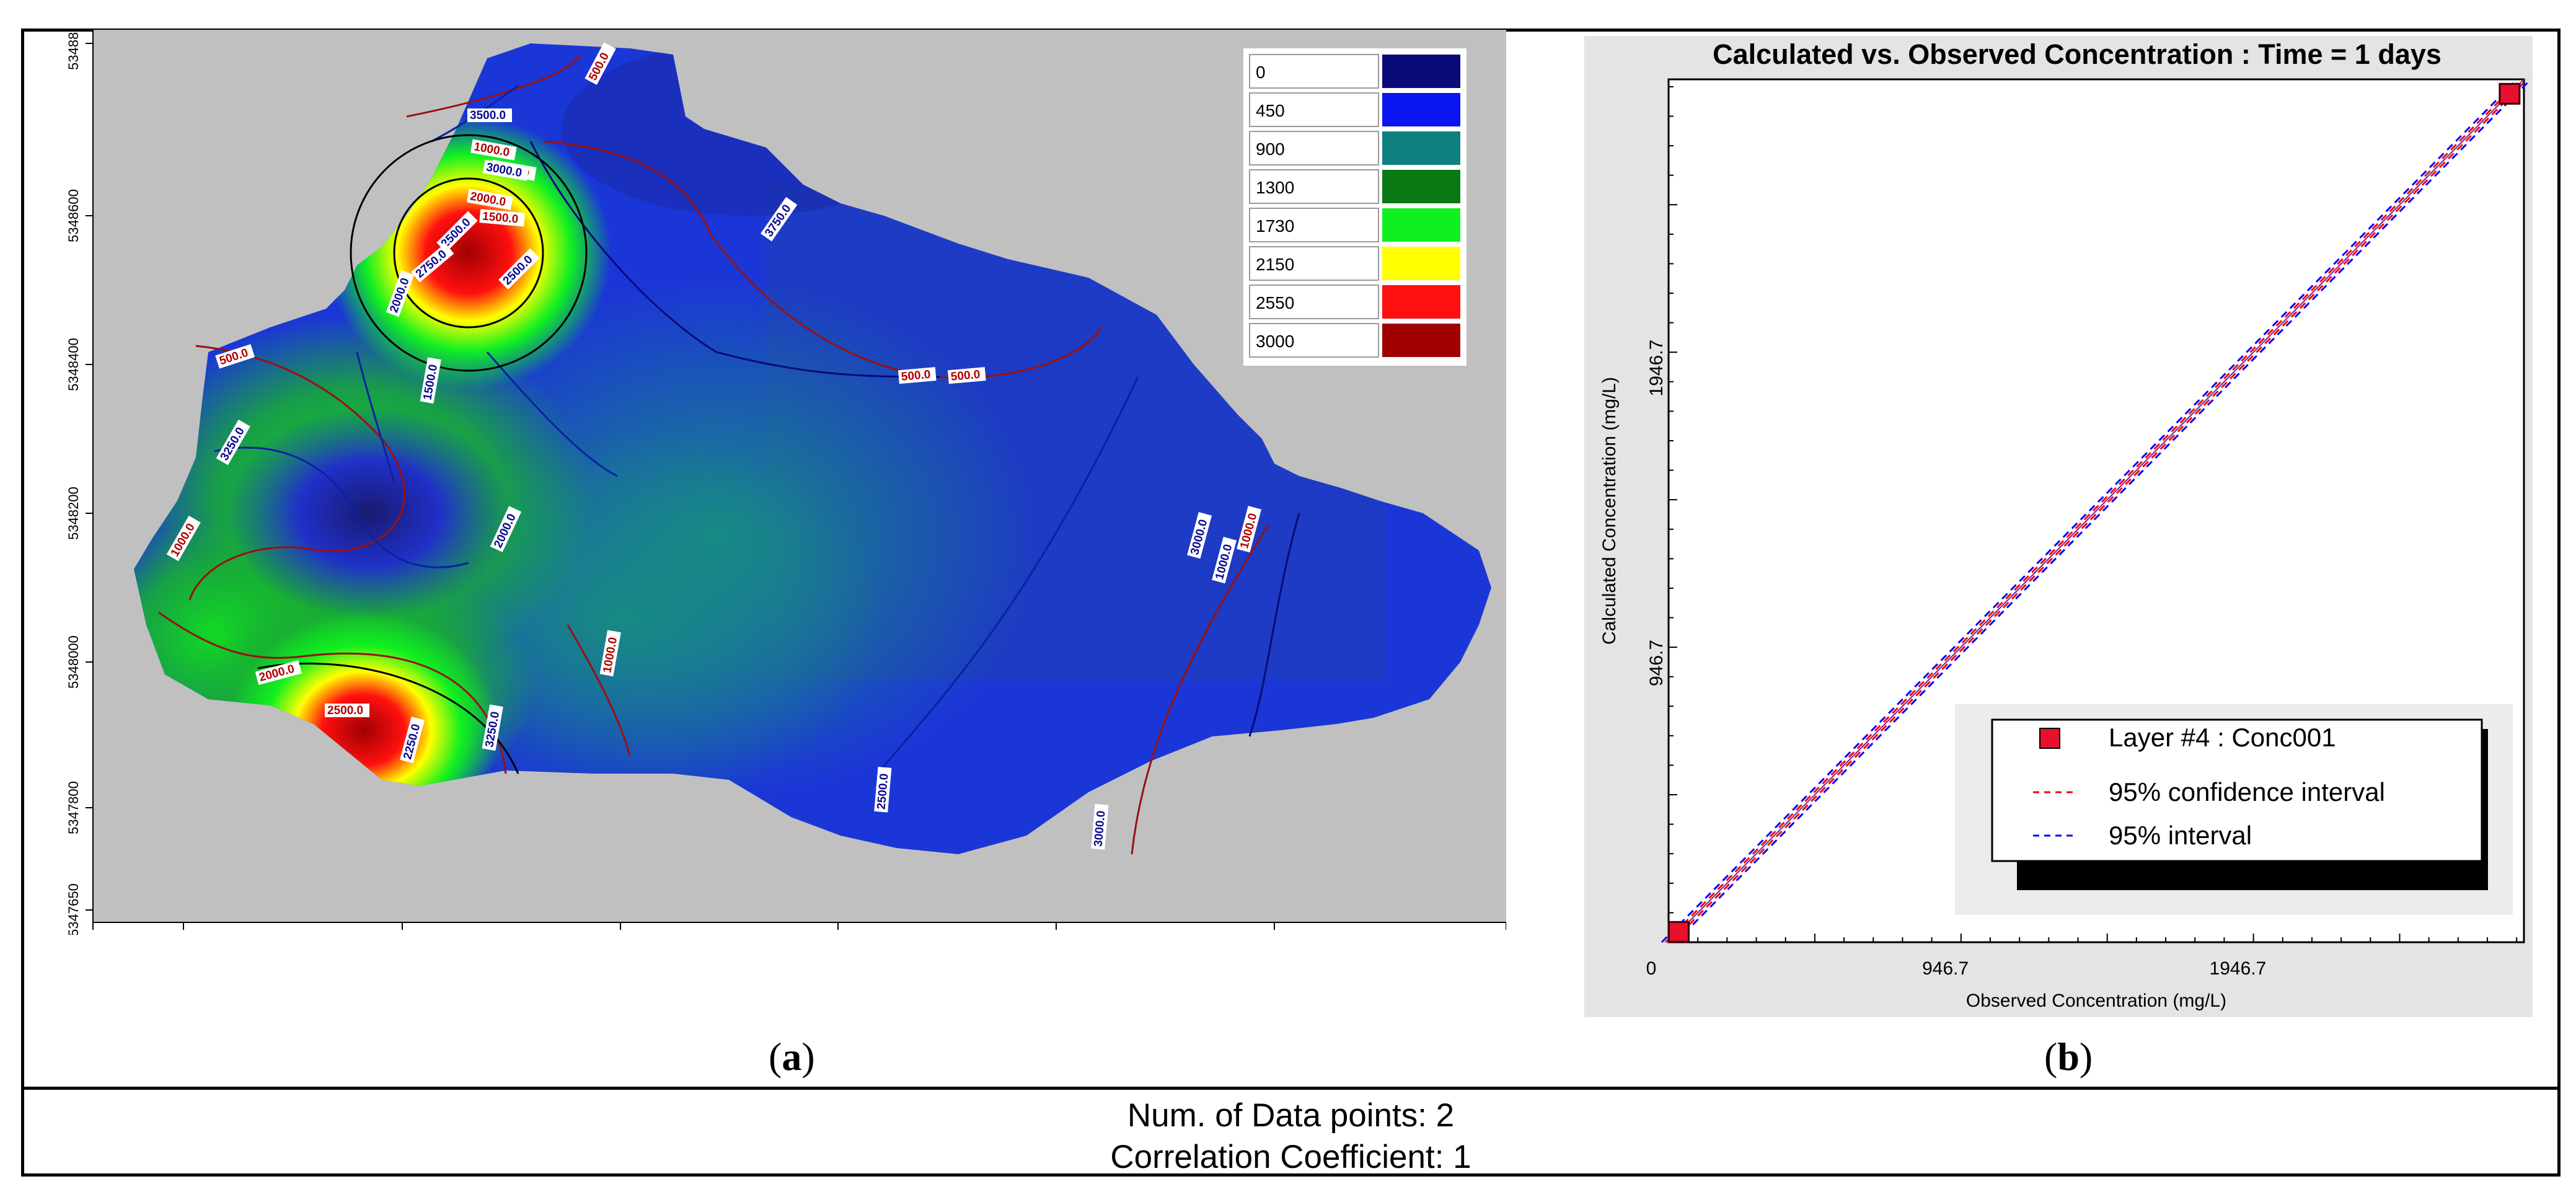 The image size is (2576, 1197). Describe the element at coordinates (1291, 1115) in the screenshot. I see `data-points-count: Num. of Data points: 2` at that location.